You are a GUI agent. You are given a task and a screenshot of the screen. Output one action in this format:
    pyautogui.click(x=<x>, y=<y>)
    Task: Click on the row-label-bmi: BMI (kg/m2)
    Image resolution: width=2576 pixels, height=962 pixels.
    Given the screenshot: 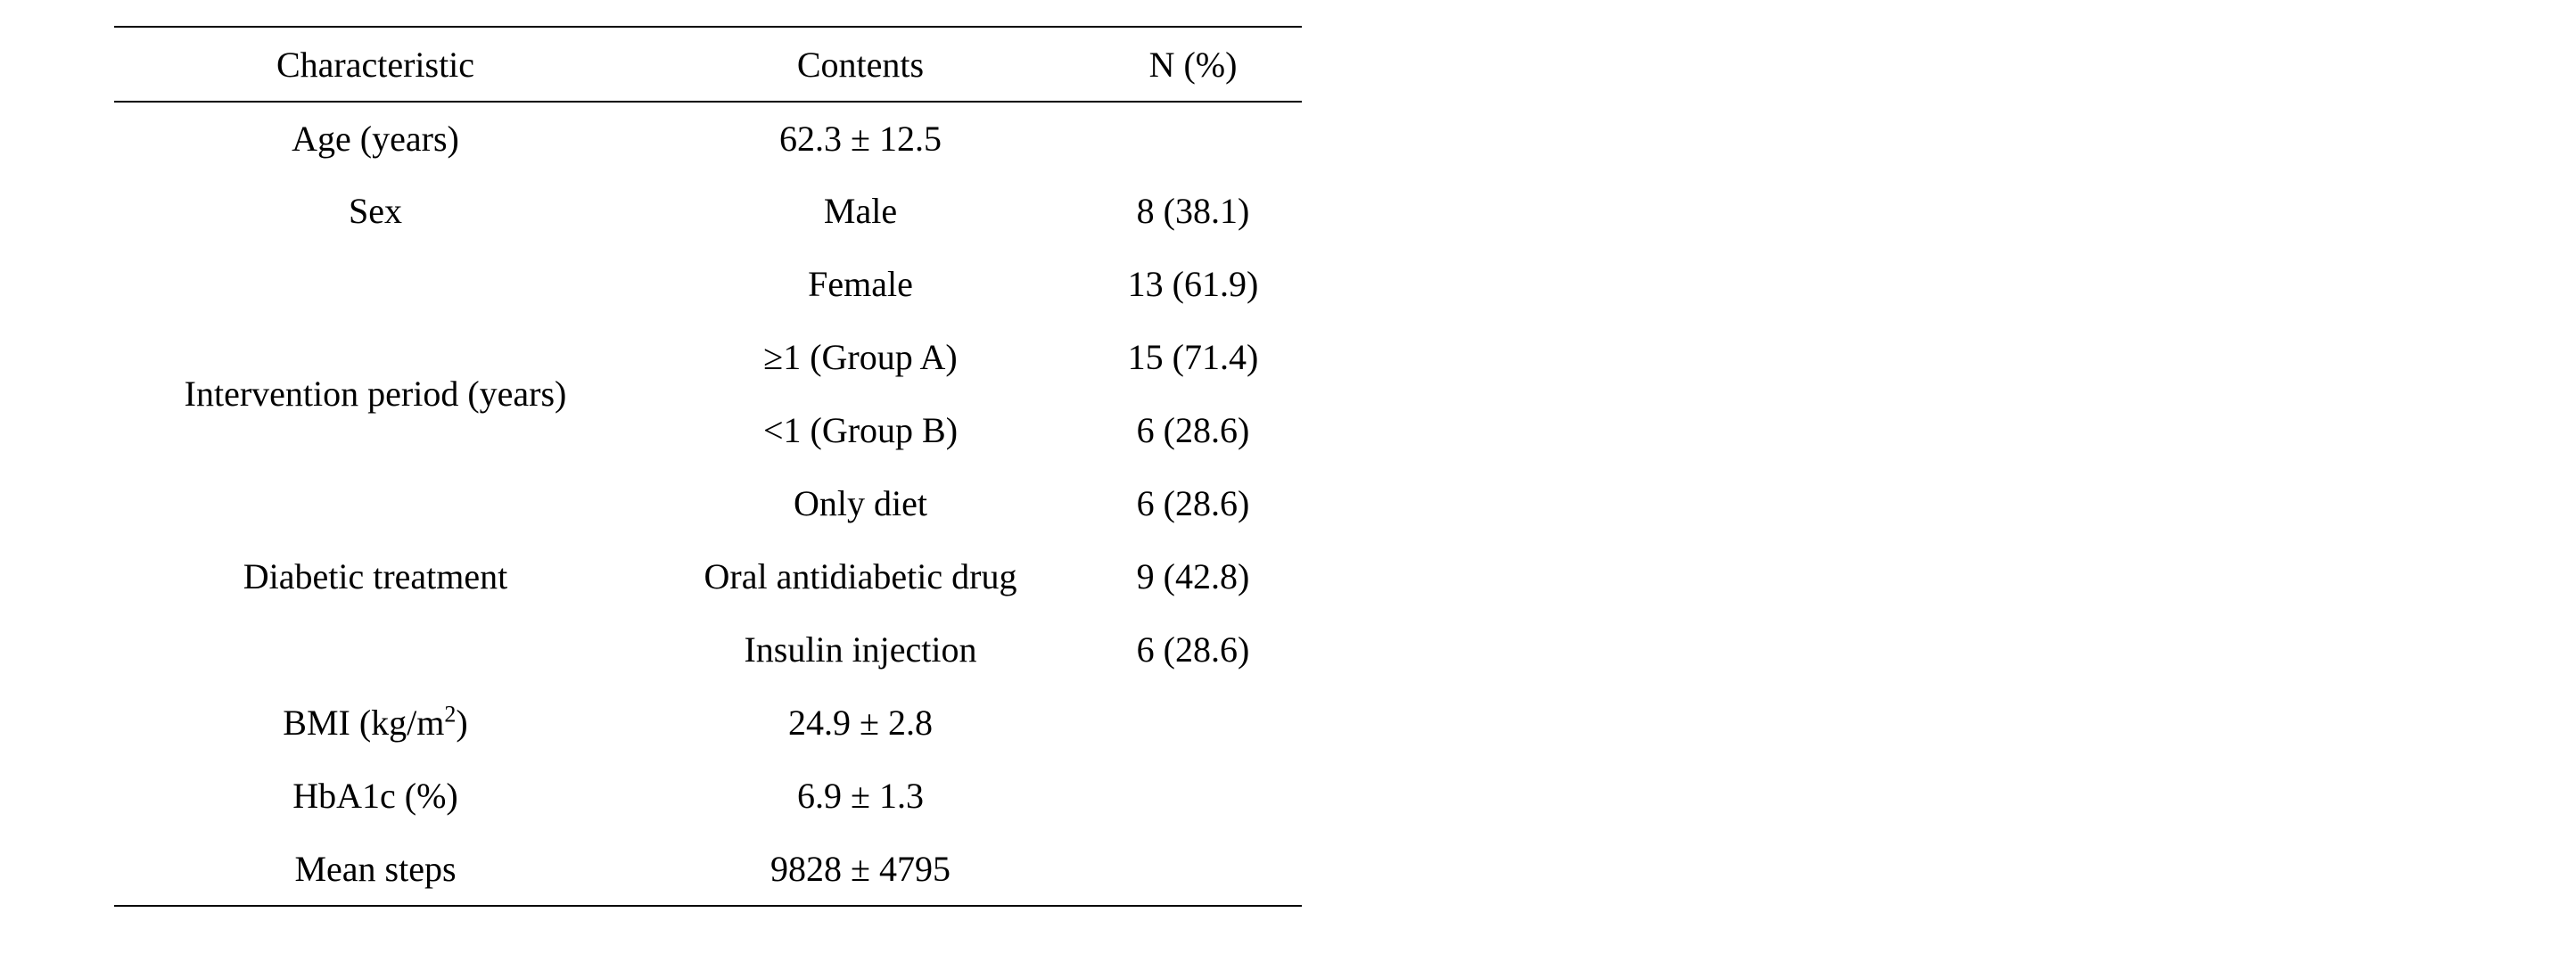 What is the action you would take?
    pyautogui.click(x=375, y=724)
    